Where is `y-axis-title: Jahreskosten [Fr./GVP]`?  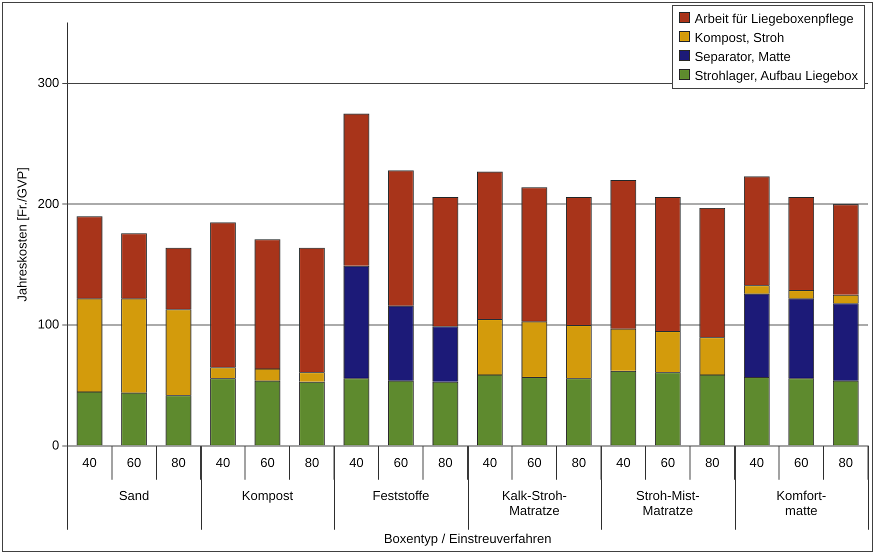
y-axis-title: Jahreskosten [Fr./GVP] is located at coordinates (22, 234).